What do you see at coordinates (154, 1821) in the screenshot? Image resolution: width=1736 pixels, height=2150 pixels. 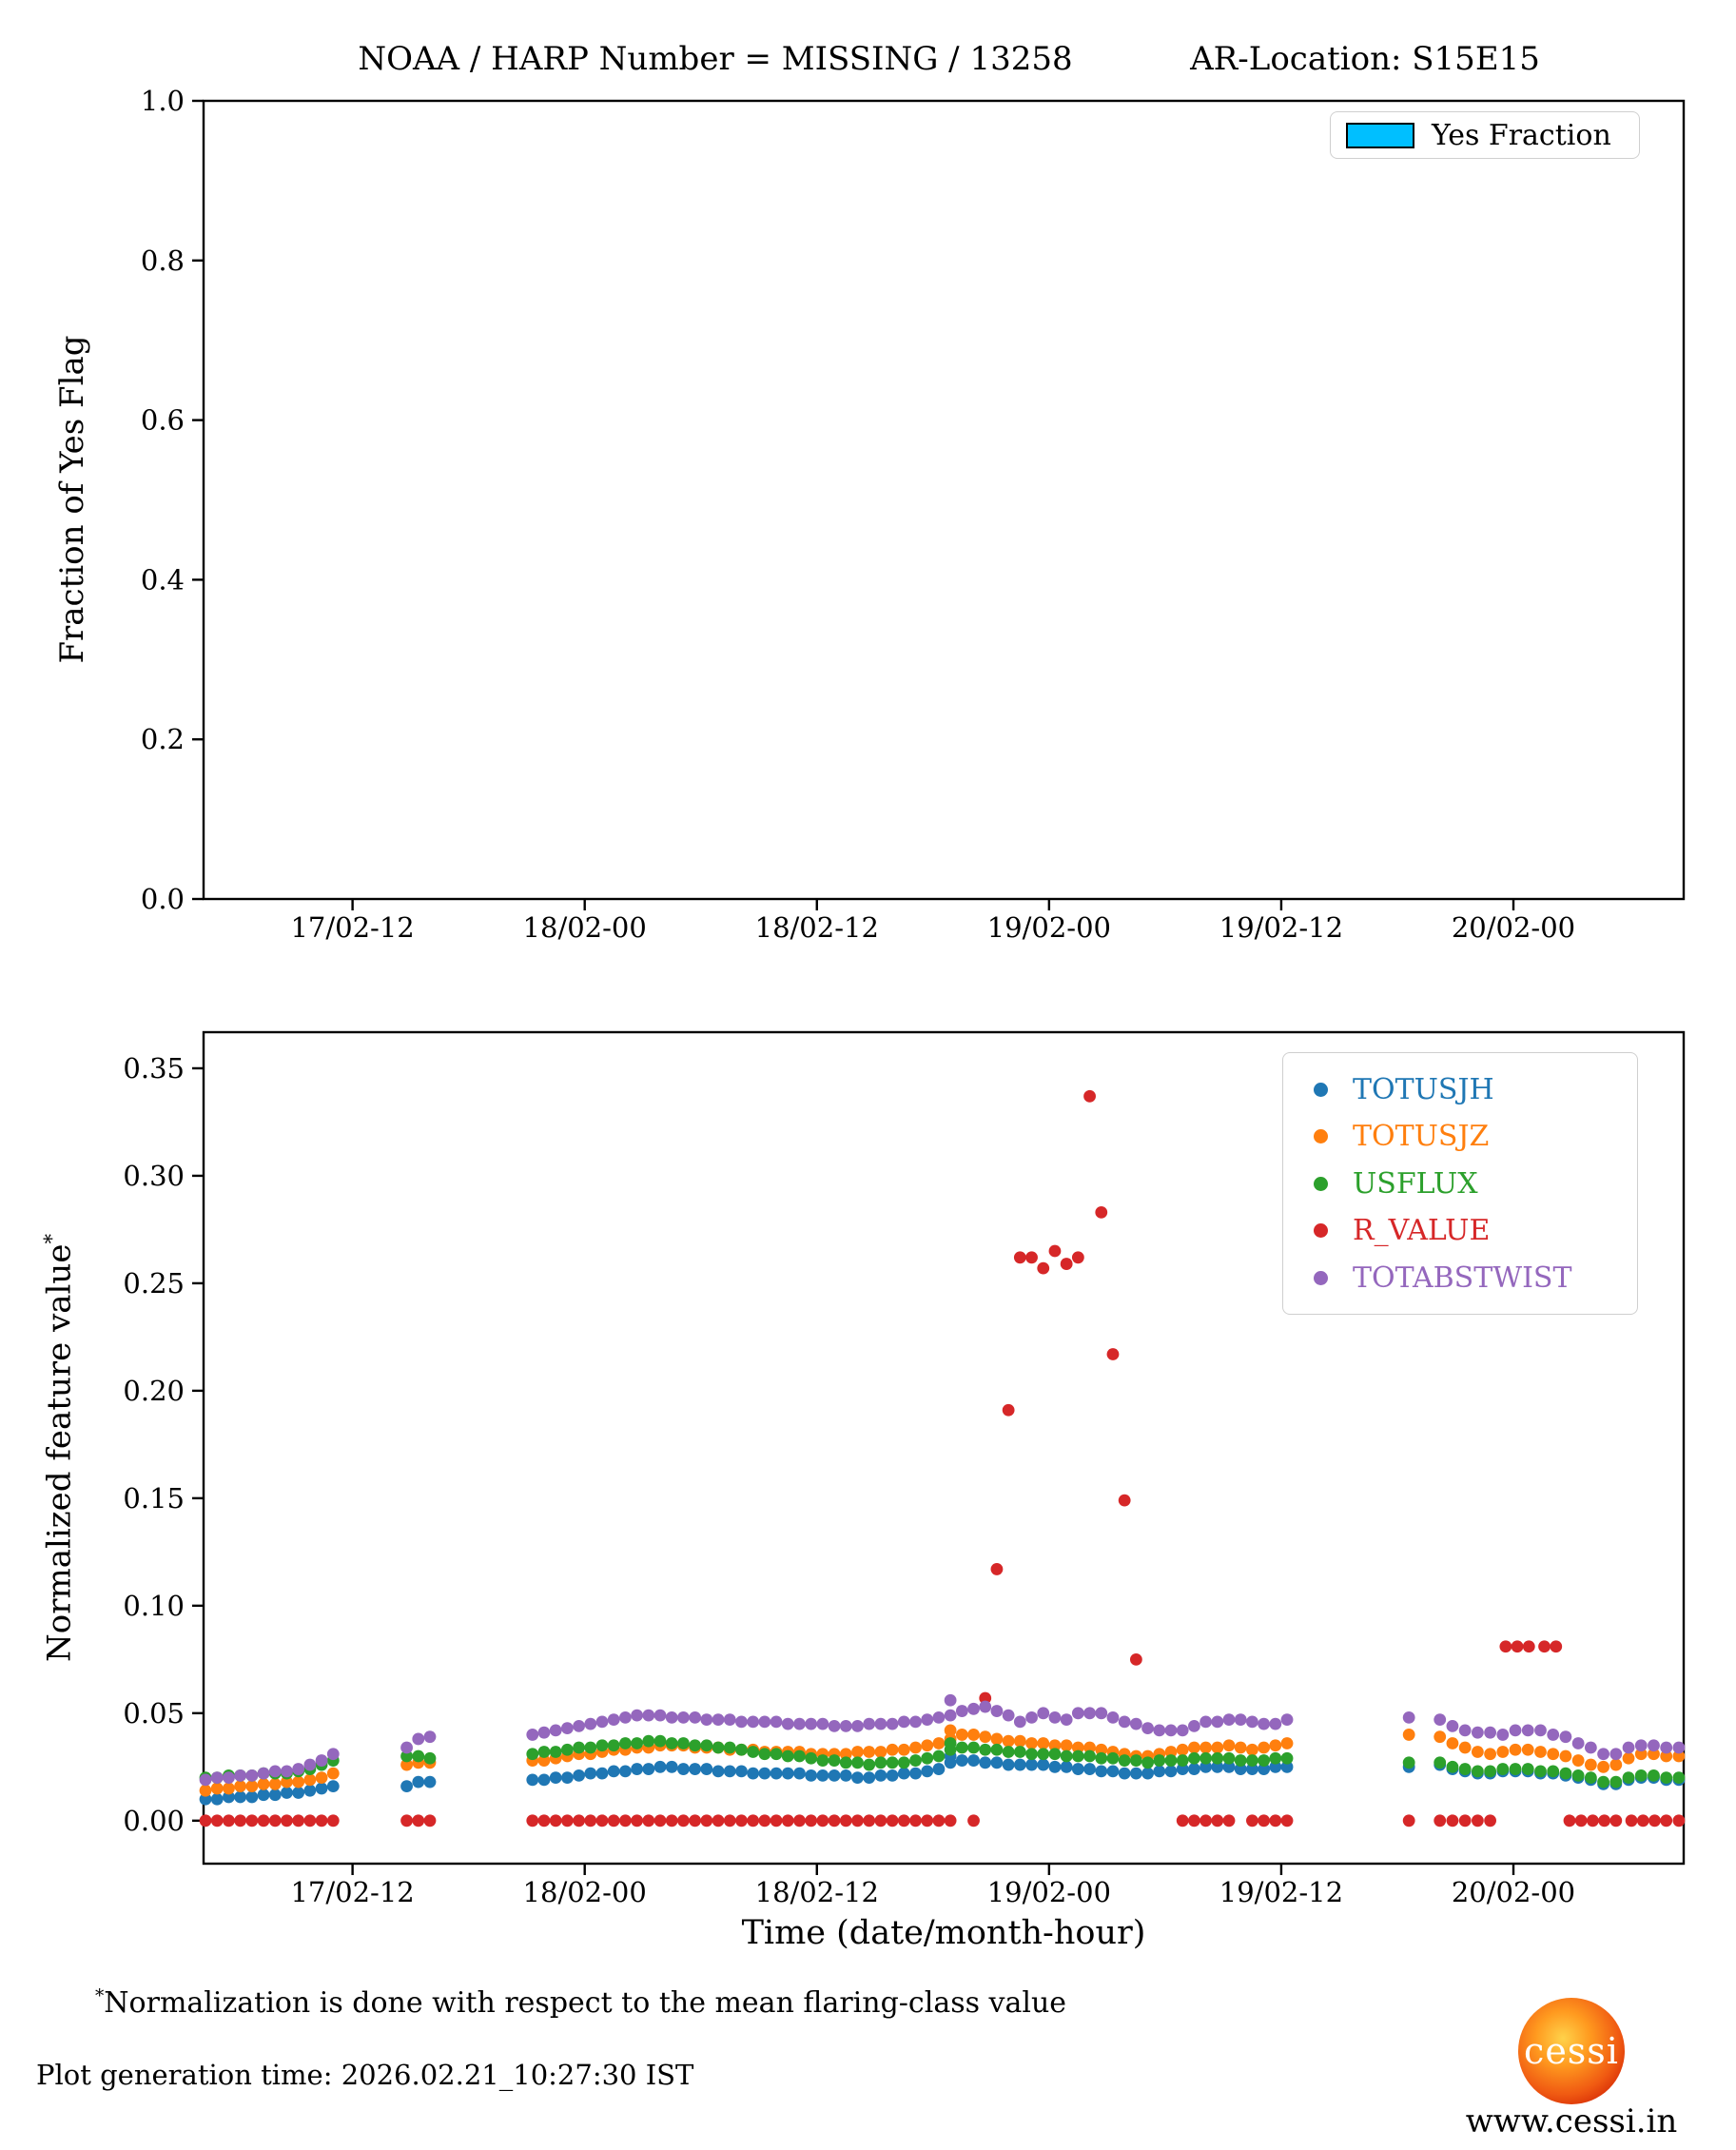 I see `bottom-plot-y-tick-label: 0.00` at bounding box center [154, 1821].